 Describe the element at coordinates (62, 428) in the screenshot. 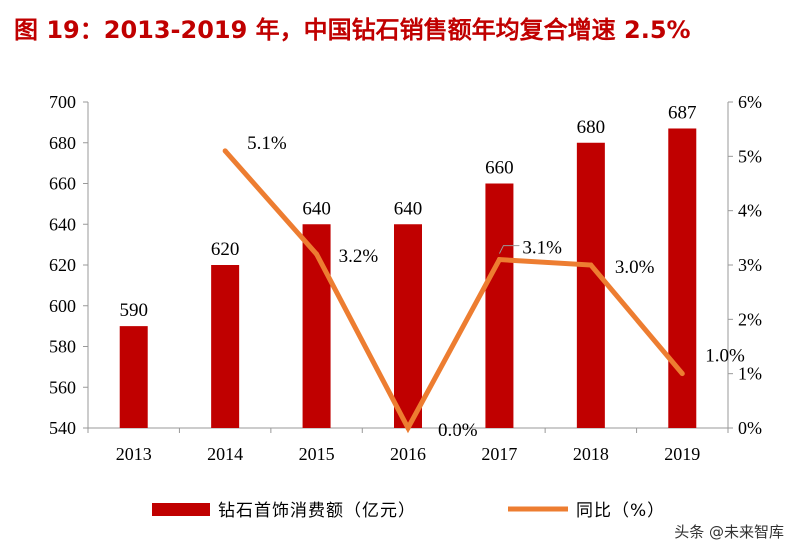

I see `y-left-tick-label: 540` at that location.